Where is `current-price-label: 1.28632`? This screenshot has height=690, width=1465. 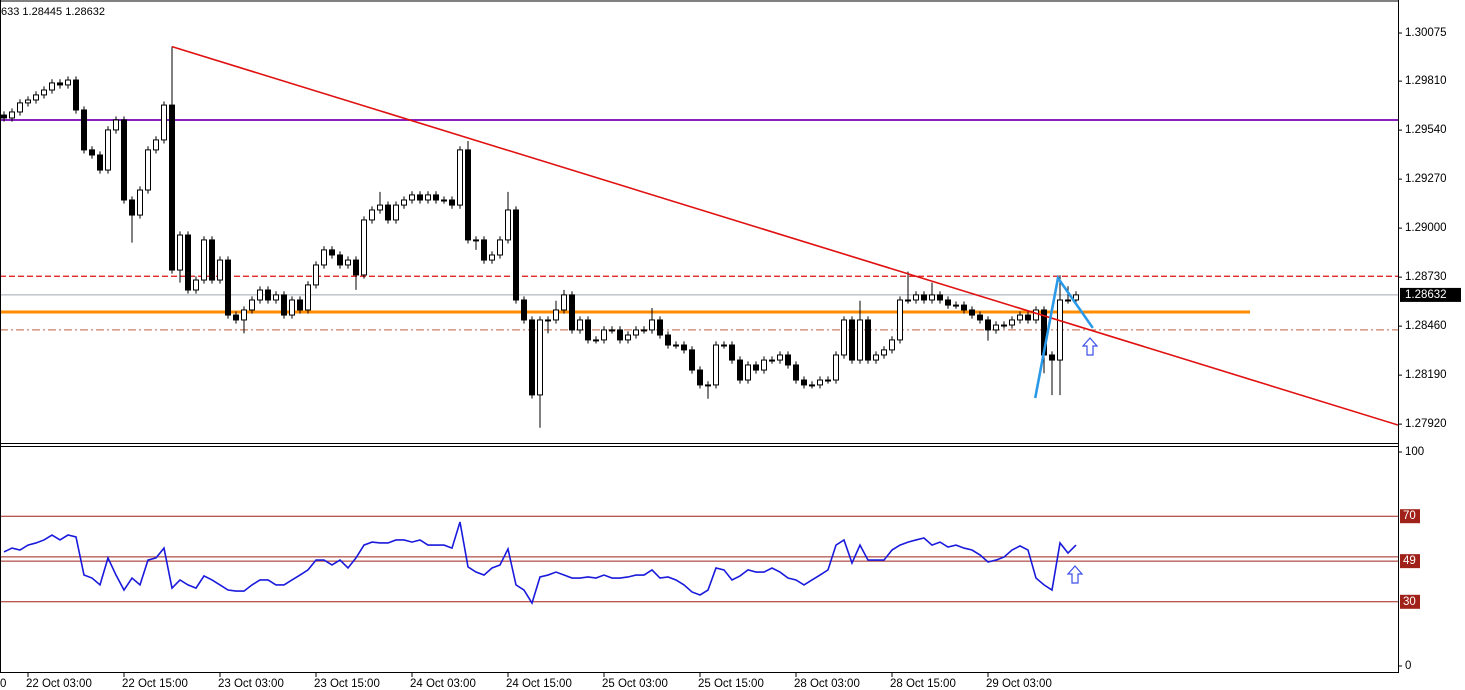
current-price-label: 1.28632 is located at coordinates (1426, 295).